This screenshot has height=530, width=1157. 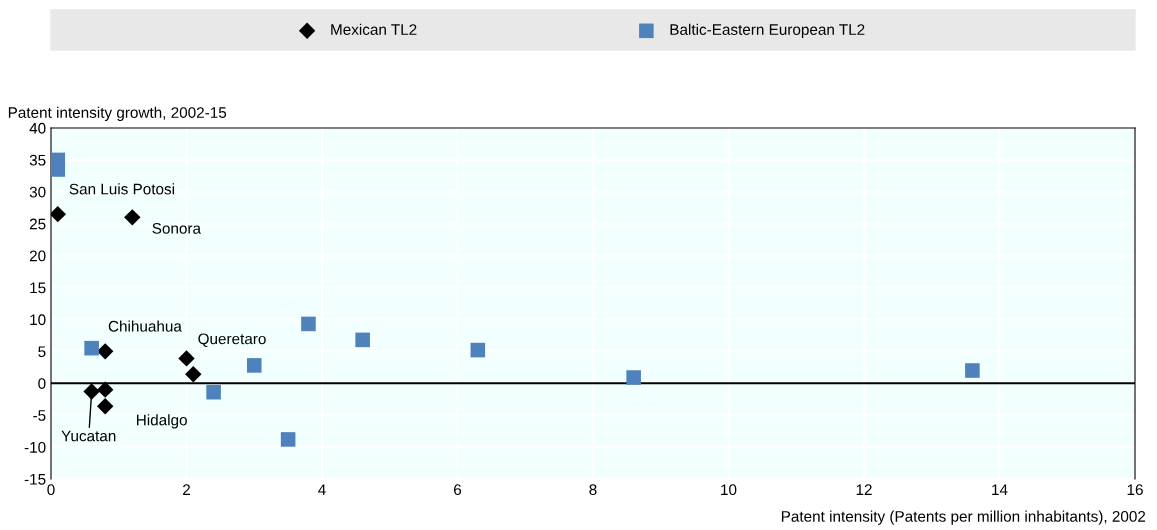 I want to click on x-tick-label: 0, so click(x=51, y=490).